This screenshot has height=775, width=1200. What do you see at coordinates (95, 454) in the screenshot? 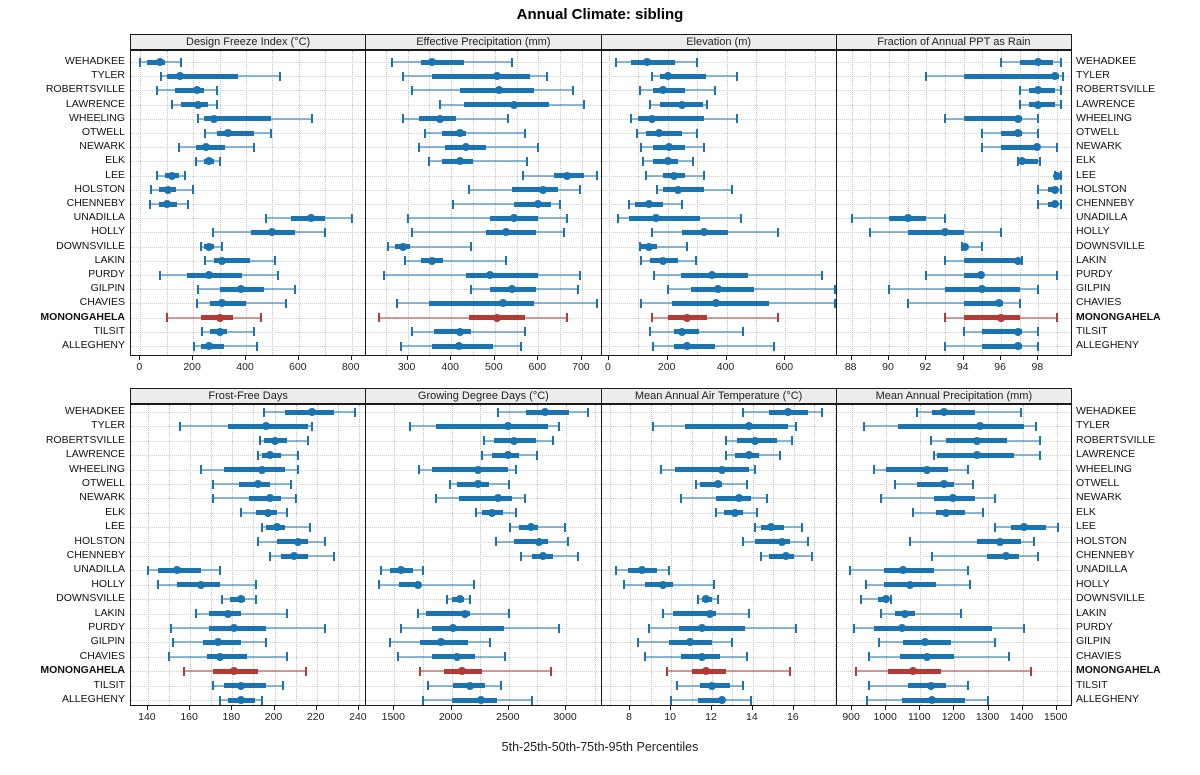
I see `station-label-left-lawrence: LAWRENCE` at bounding box center [95, 454].